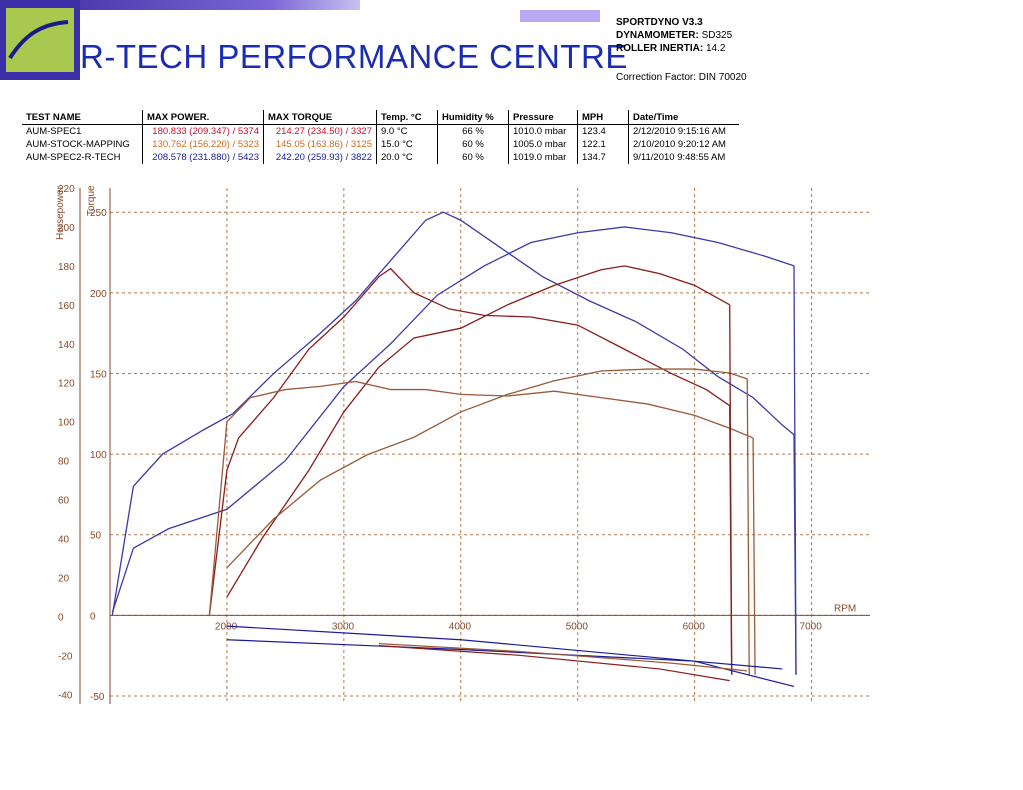 The width and height of the screenshot is (1023, 790). I want to click on x-tick-label: 3000, so click(343, 626).